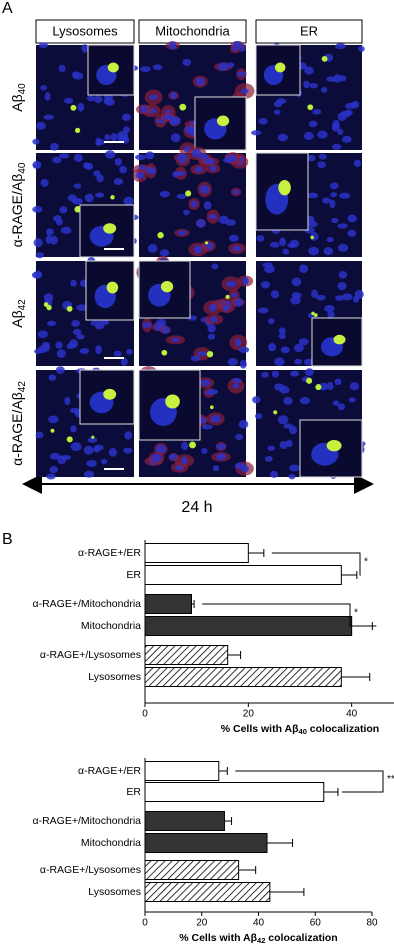 Image resolution: width=394 pixels, height=946 pixels. Describe the element at coordinates (133, 792) in the screenshot. I see `category-label: ER` at that location.